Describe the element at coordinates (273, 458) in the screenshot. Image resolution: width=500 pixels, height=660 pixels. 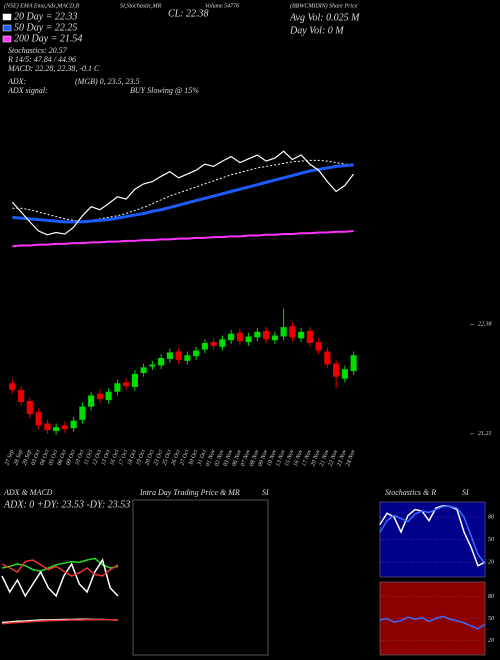
I see `x-tick-label: 10 Nov` at that location.